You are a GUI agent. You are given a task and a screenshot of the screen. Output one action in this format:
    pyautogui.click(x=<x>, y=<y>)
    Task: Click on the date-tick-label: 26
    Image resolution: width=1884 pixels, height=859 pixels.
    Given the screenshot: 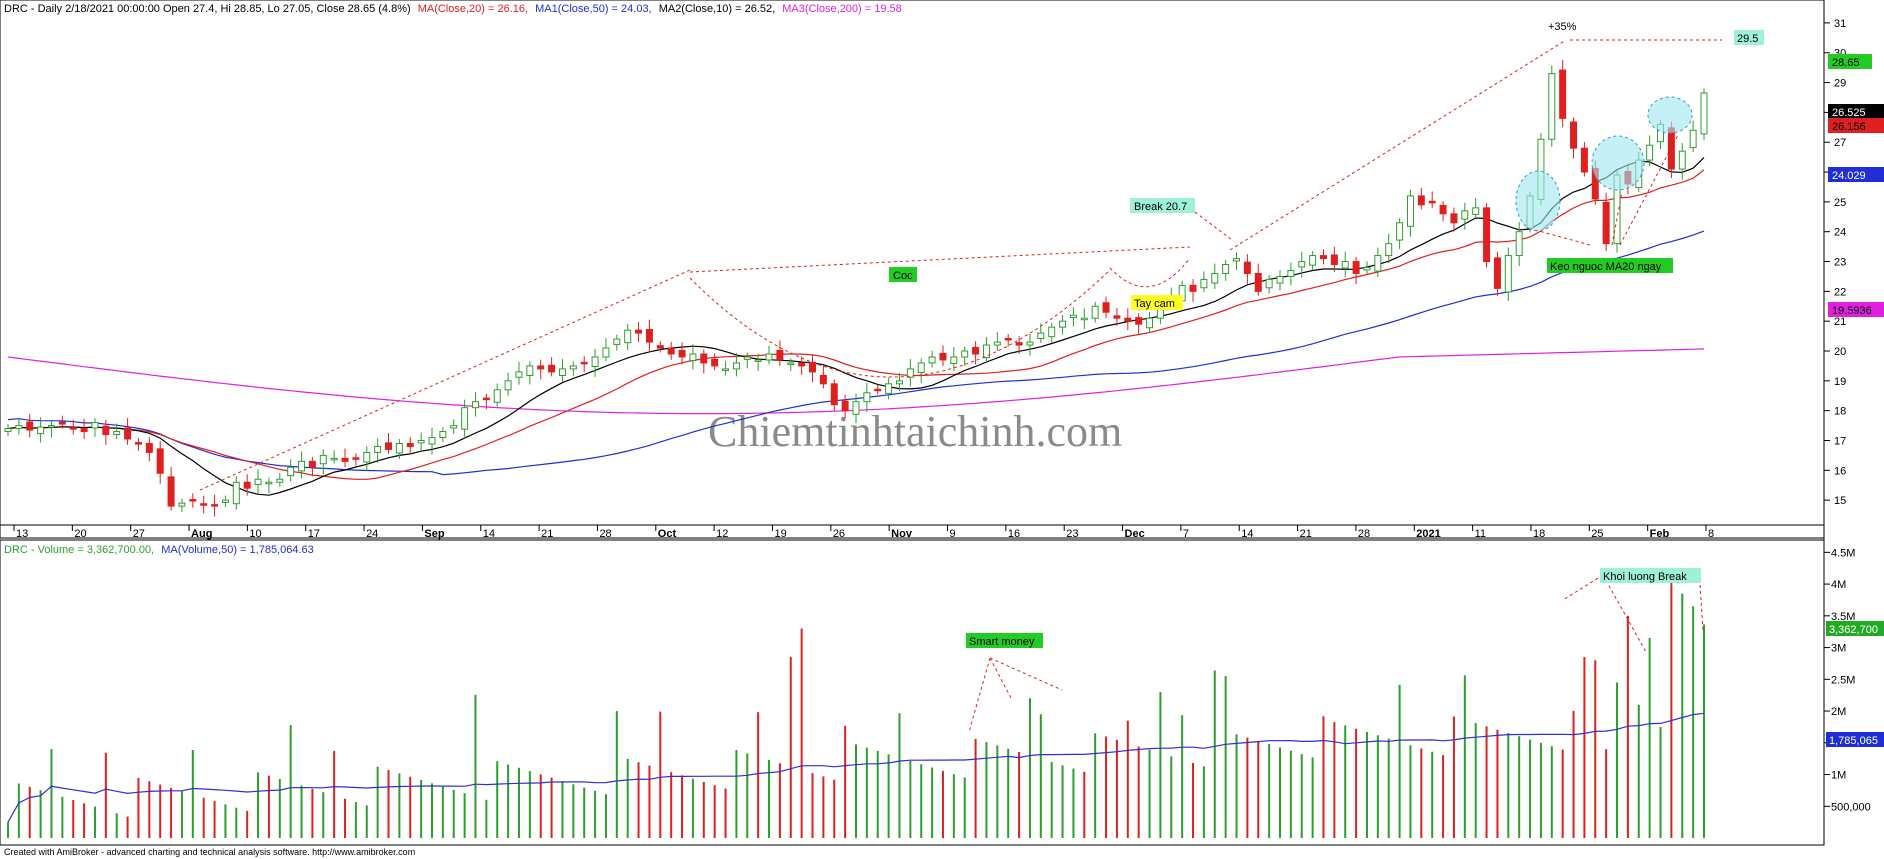 What is the action you would take?
    pyautogui.click(x=839, y=534)
    